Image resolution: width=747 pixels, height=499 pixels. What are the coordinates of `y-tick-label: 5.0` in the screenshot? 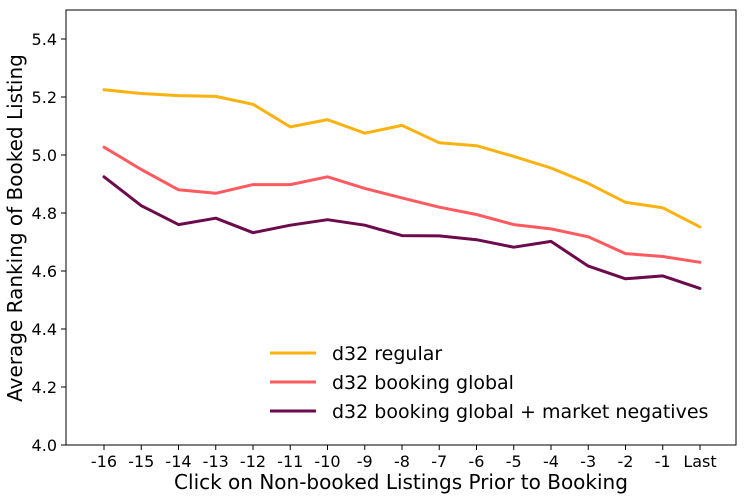 It's located at (44, 155).